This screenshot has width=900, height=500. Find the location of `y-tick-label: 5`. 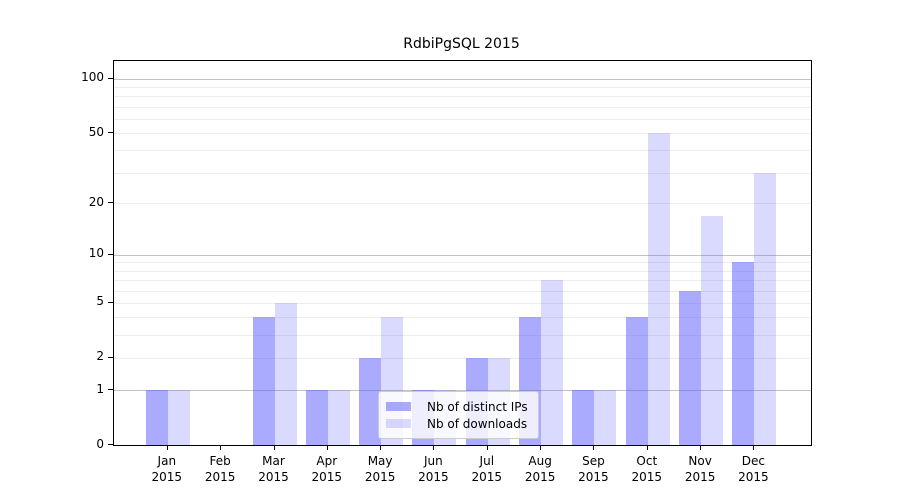

y-tick-label: 5 is located at coordinates (100, 301).